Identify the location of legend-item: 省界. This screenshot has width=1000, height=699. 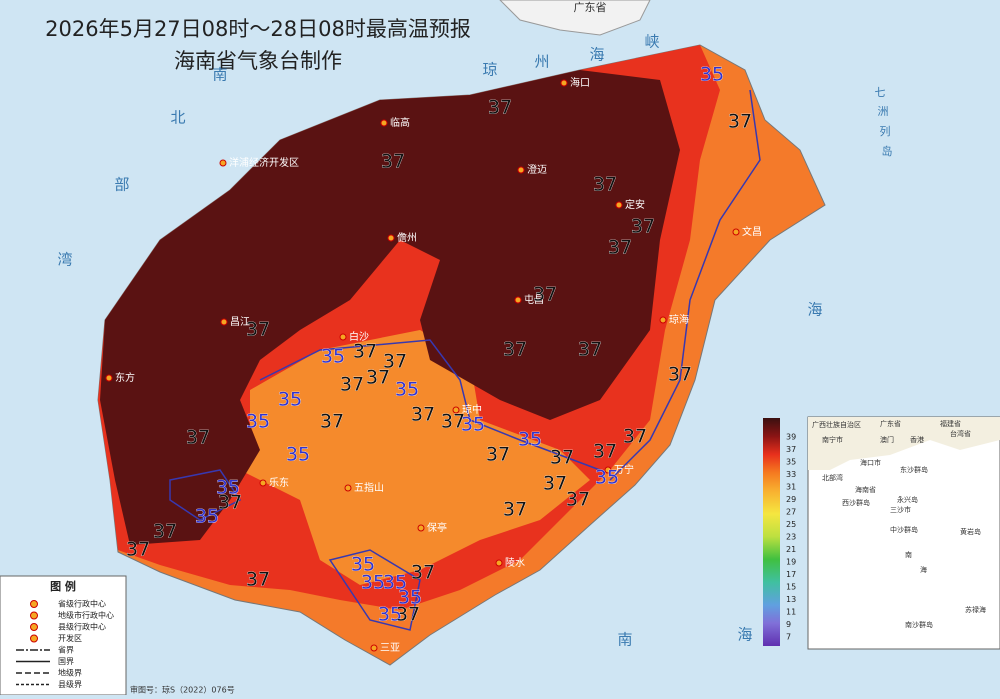
(66, 650).